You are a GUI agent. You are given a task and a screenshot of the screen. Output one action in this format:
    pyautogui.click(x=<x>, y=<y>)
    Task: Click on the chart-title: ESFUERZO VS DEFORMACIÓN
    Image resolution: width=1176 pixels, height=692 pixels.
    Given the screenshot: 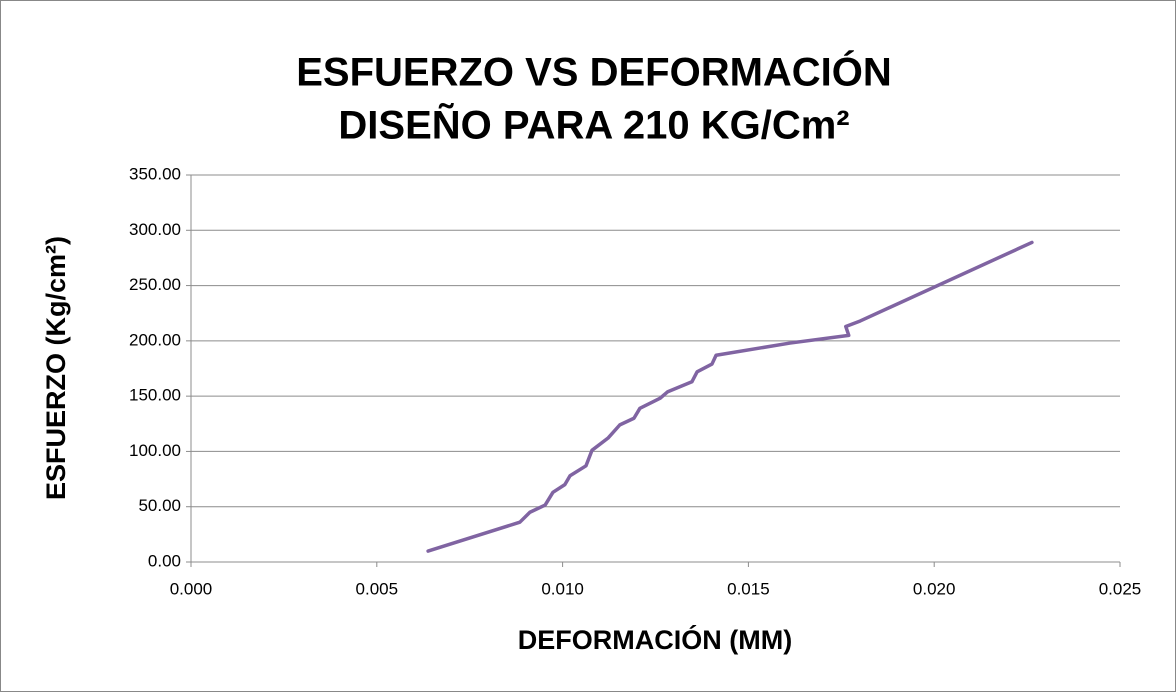 What is the action you would take?
    pyautogui.click(x=594, y=72)
    